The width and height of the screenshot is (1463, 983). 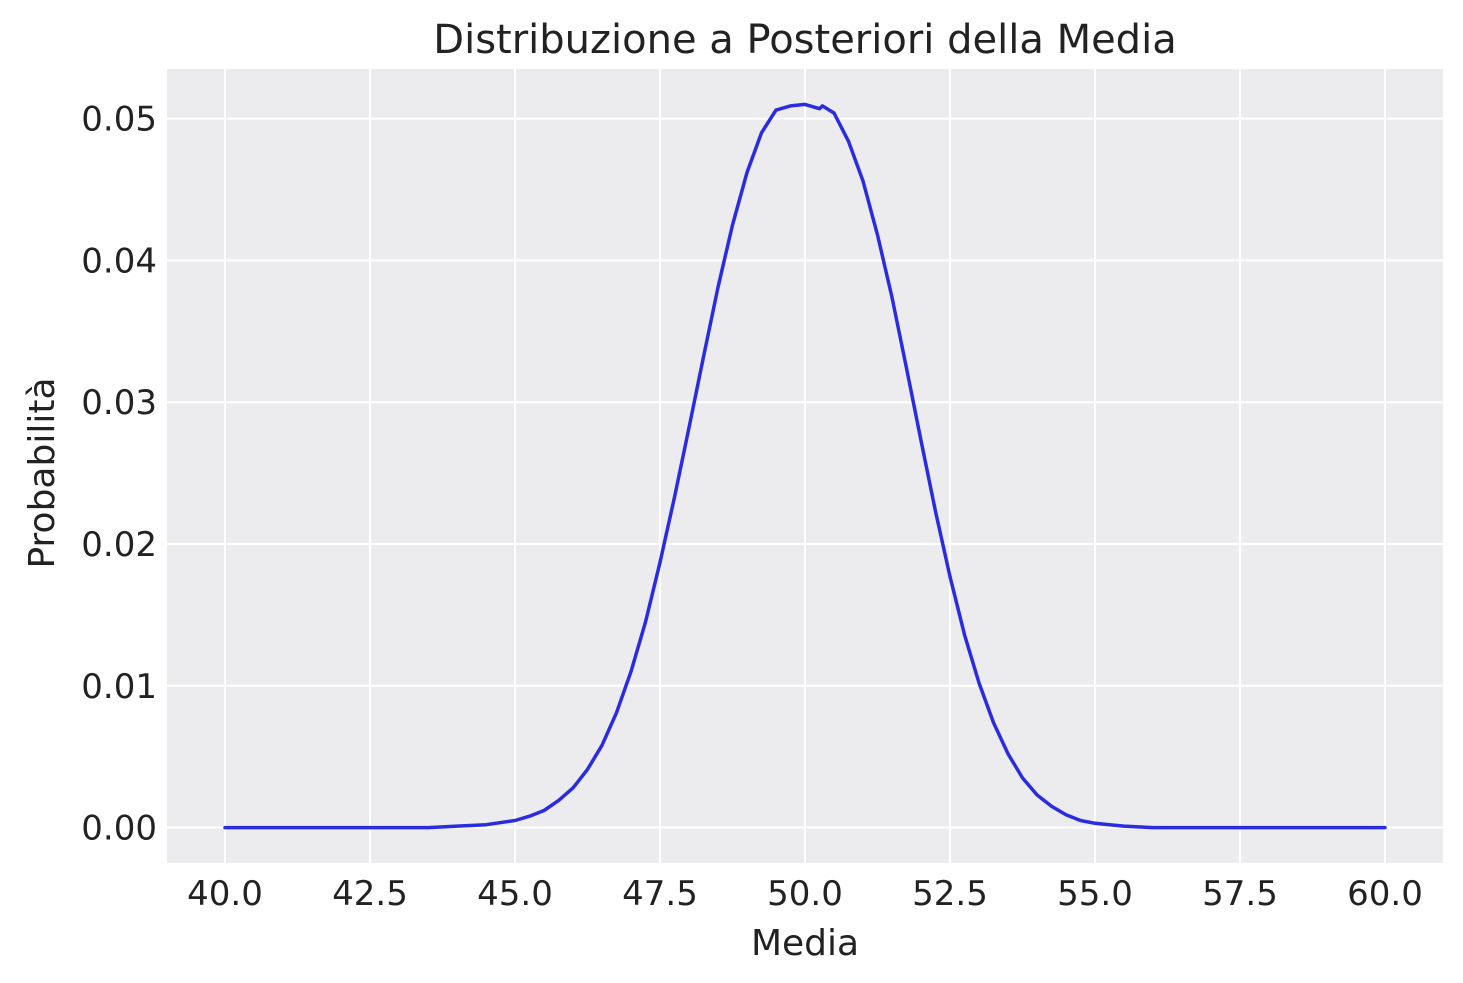 What do you see at coordinates (1095, 894) in the screenshot?
I see `x-tick-label: 55.0` at bounding box center [1095, 894].